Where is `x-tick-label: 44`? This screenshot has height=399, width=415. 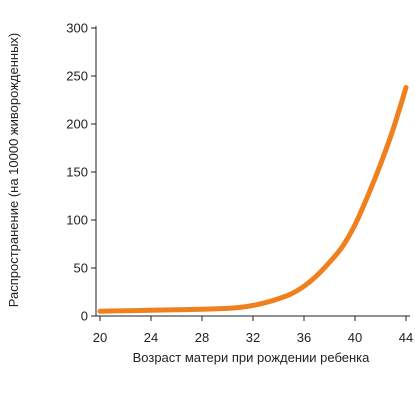 x-tick-label: 44 is located at coordinates (406, 337).